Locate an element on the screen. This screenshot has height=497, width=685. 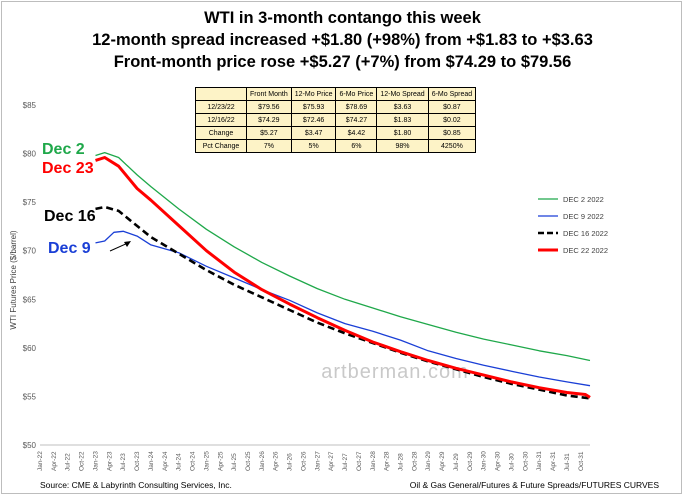
x-tick-label: Oct-26 is located at coordinates (303, 461).